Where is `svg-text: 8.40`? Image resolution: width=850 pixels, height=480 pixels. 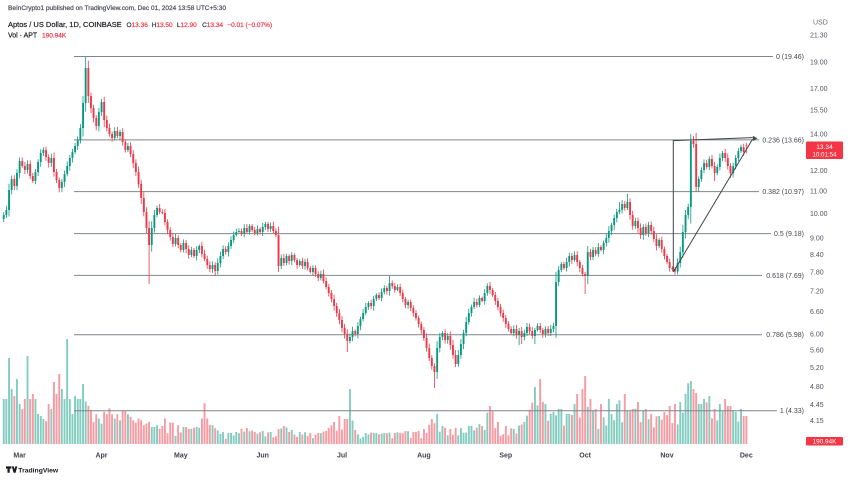
svg-text: 8.40 is located at coordinates (817, 255).